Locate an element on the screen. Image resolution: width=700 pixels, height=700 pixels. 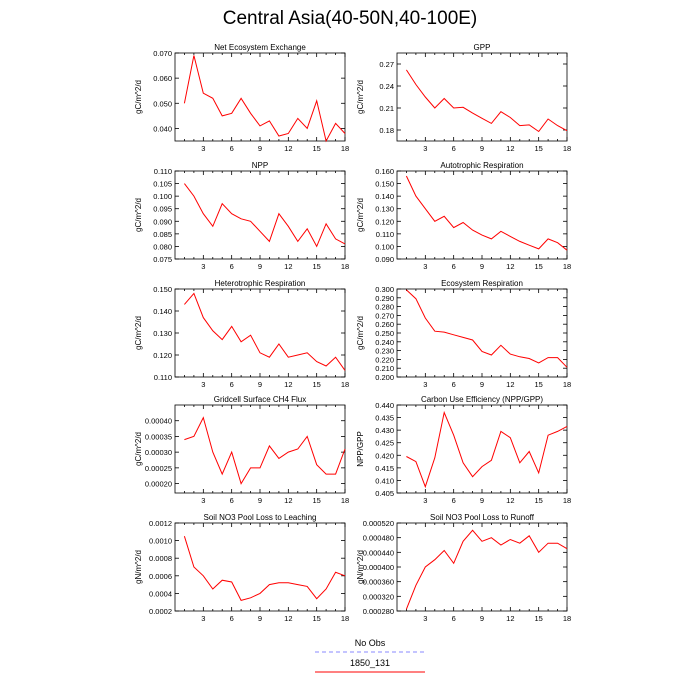
y-tick-label: 0.270 is located at coordinates (384, 315).